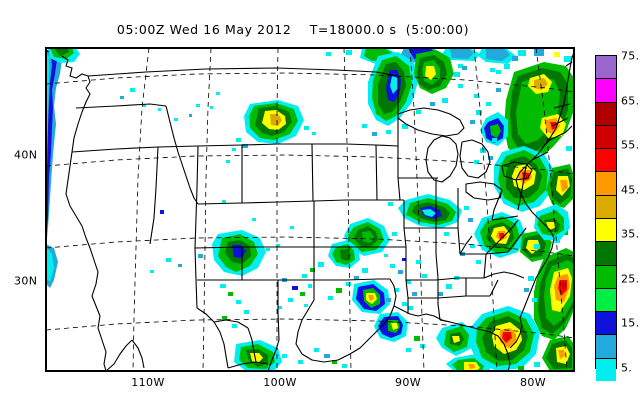 This screenshot has height=400, width=640. I want to click on echo-pacific-coast, so click(63, 168).